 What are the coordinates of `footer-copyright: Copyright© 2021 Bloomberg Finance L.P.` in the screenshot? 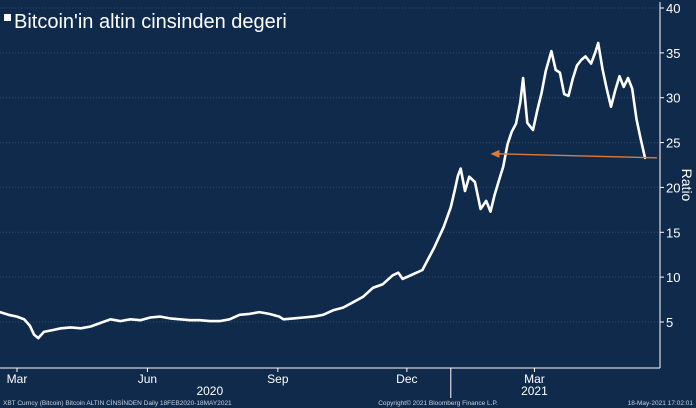 It's located at (438, 403).